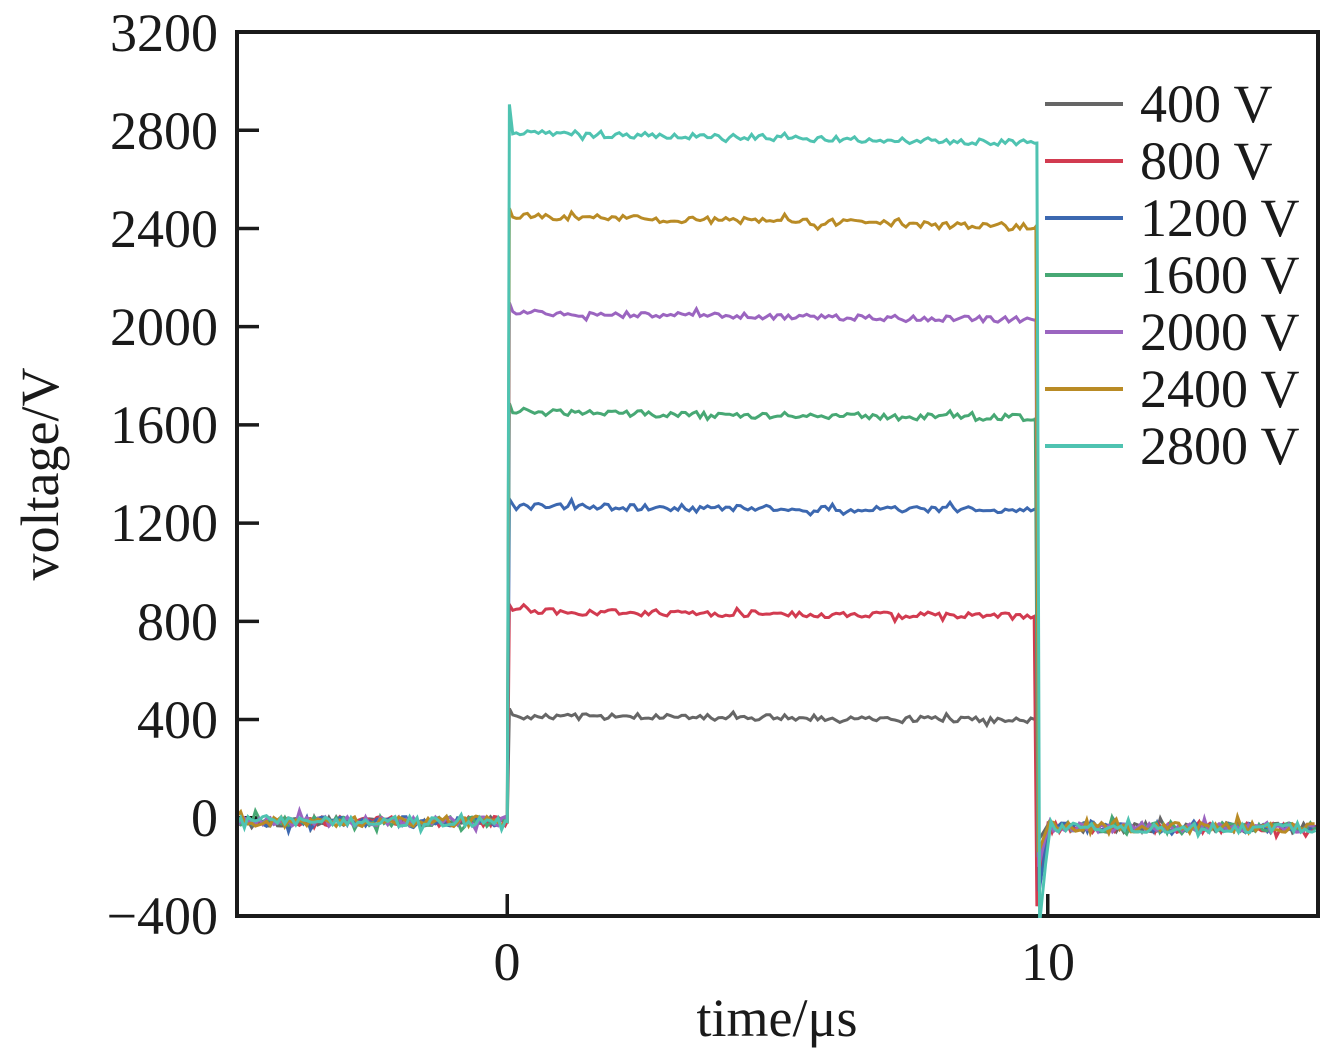  What do you see at coordinates (1220, 332) in the screenshot?
I see `legend-item-label: 2000 V` at bounding box center [1220, 332].